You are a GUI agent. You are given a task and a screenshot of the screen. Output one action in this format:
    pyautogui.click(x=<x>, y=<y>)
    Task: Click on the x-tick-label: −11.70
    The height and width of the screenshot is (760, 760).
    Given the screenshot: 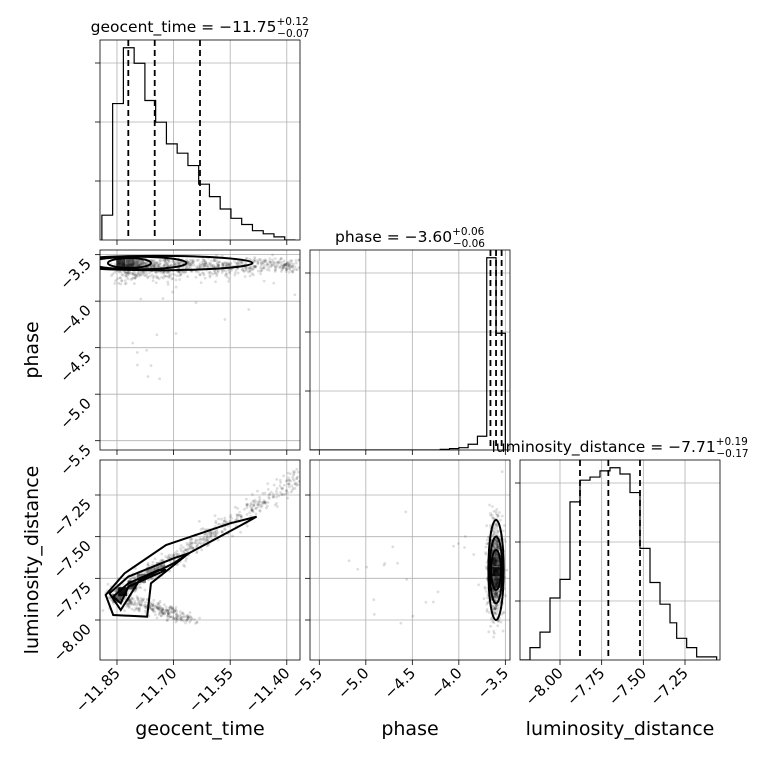 What is the action you would take?
    pyautogui.click(x=154, y=690)
    